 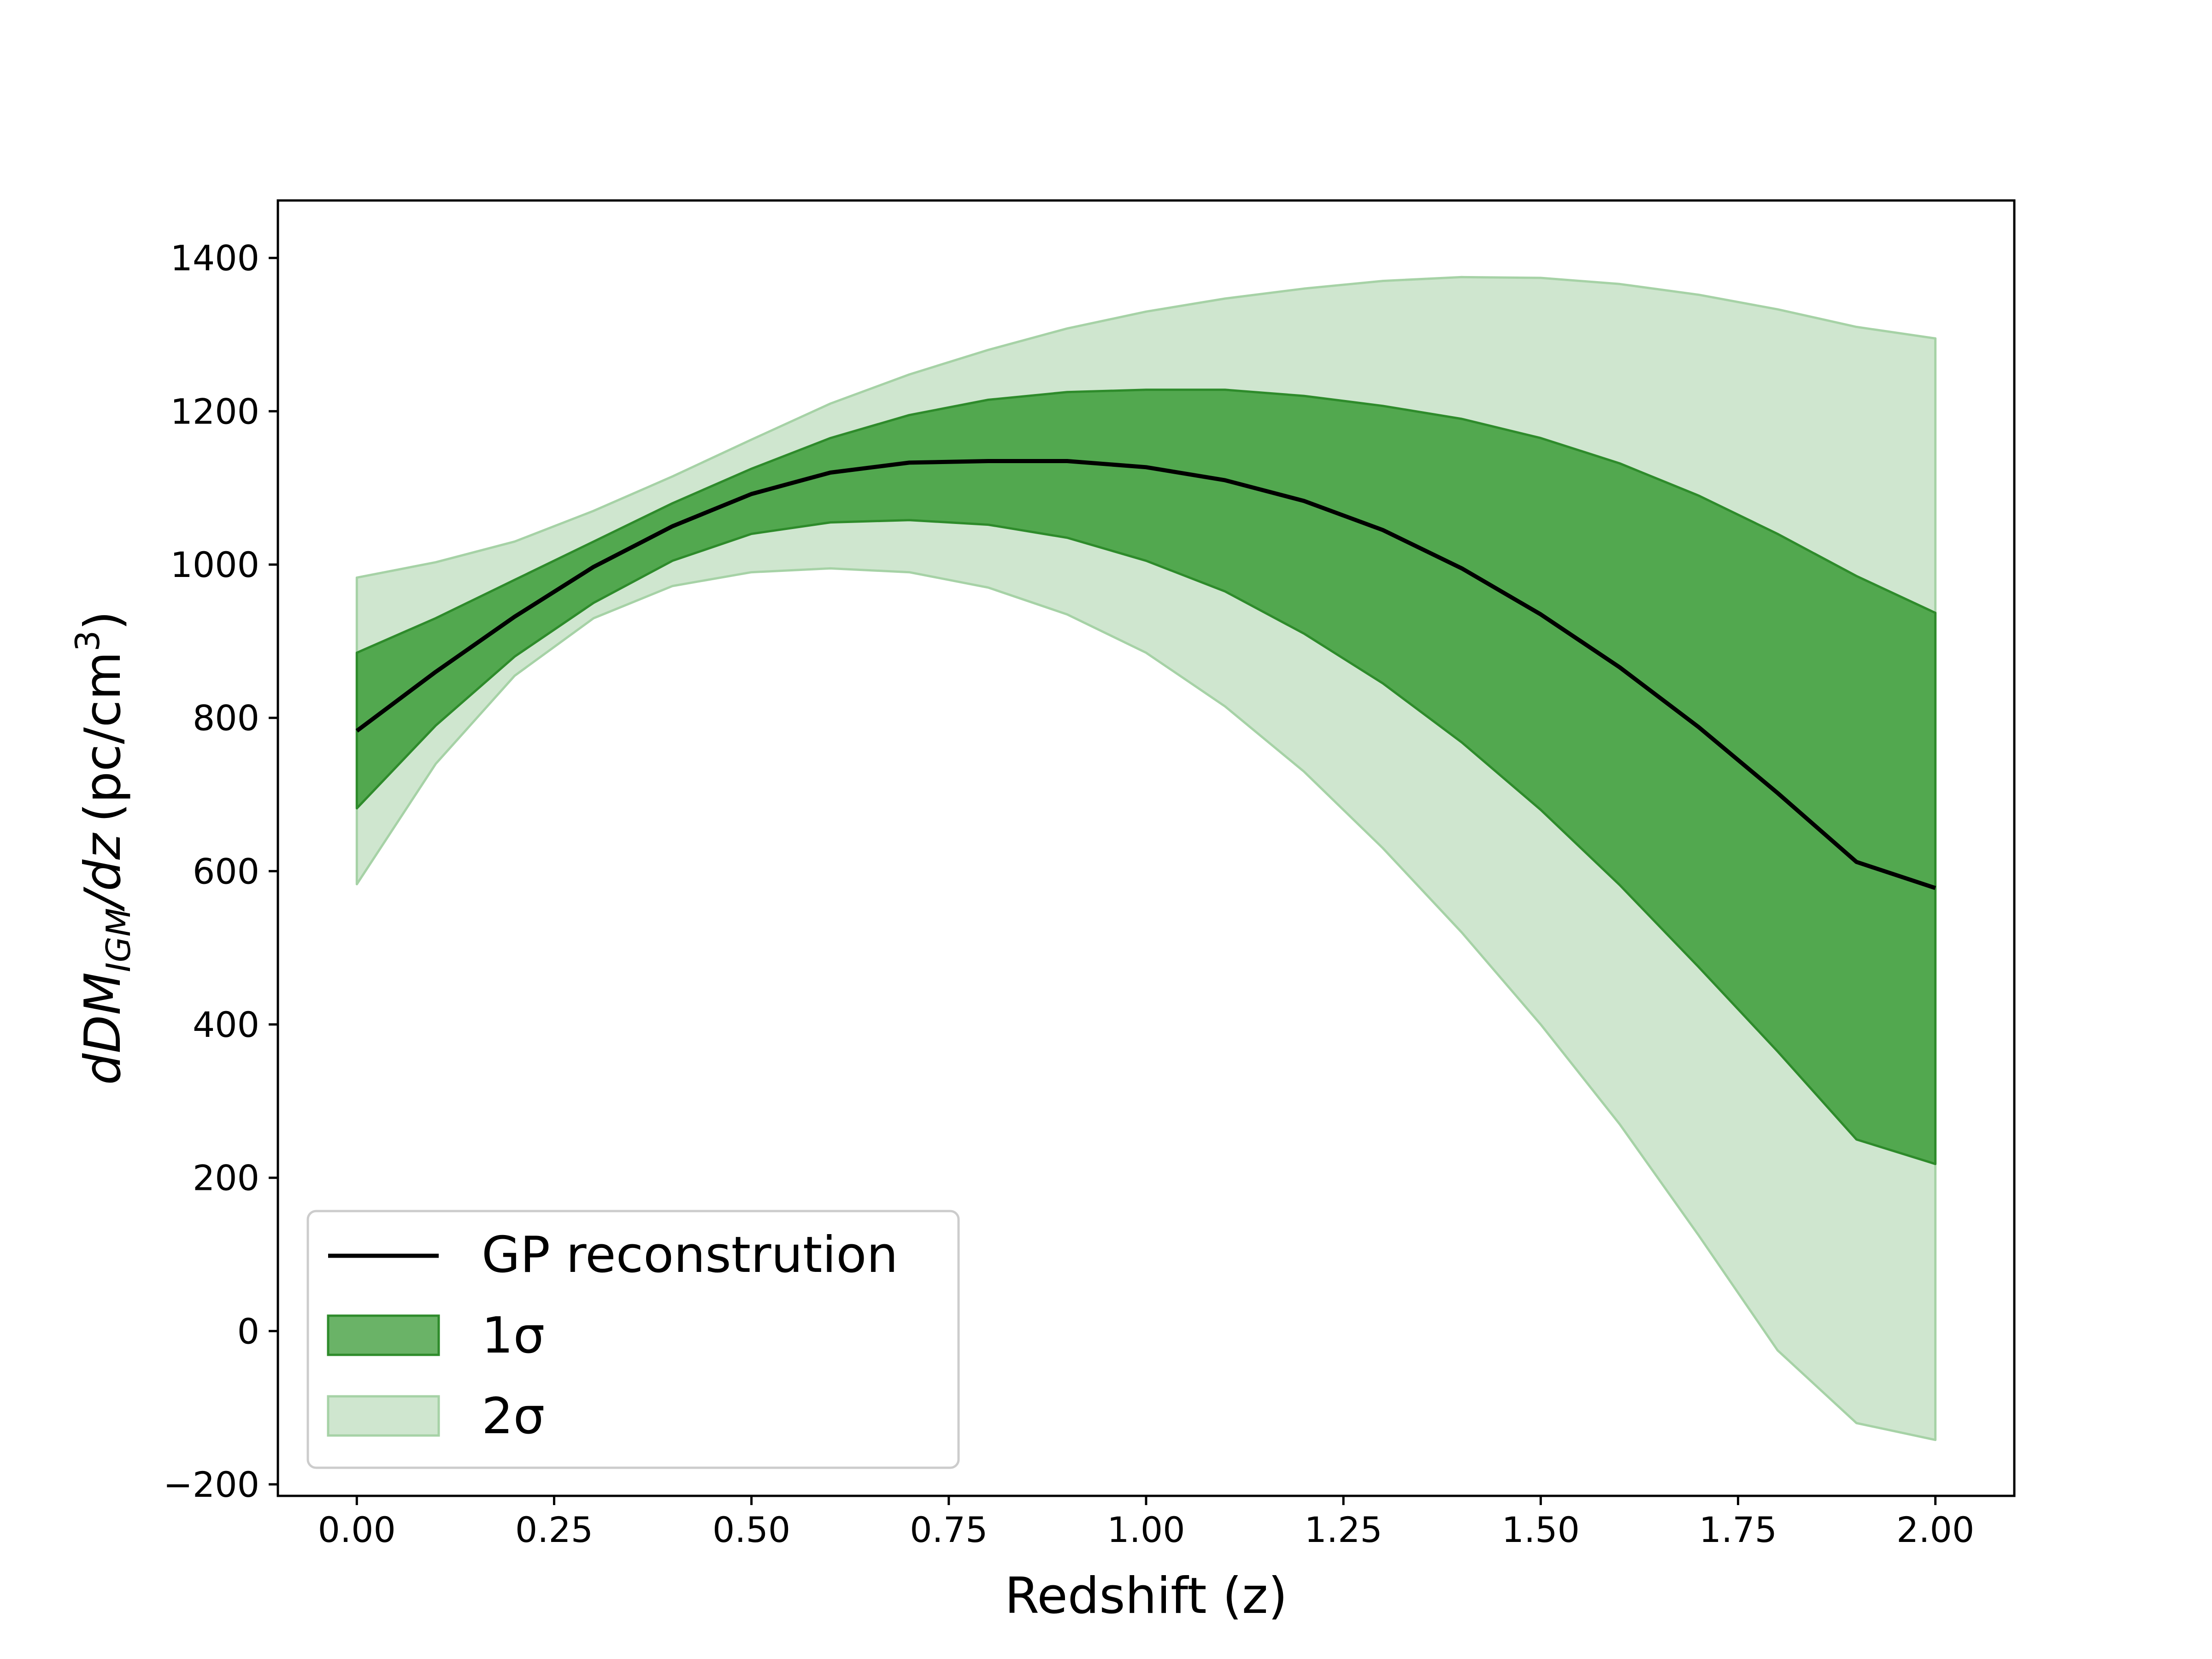 What do you see at coordinates (103, 737) in the screenshot?
I see `y-label-unit: (pc/cm` at bounding box center [103, 737].